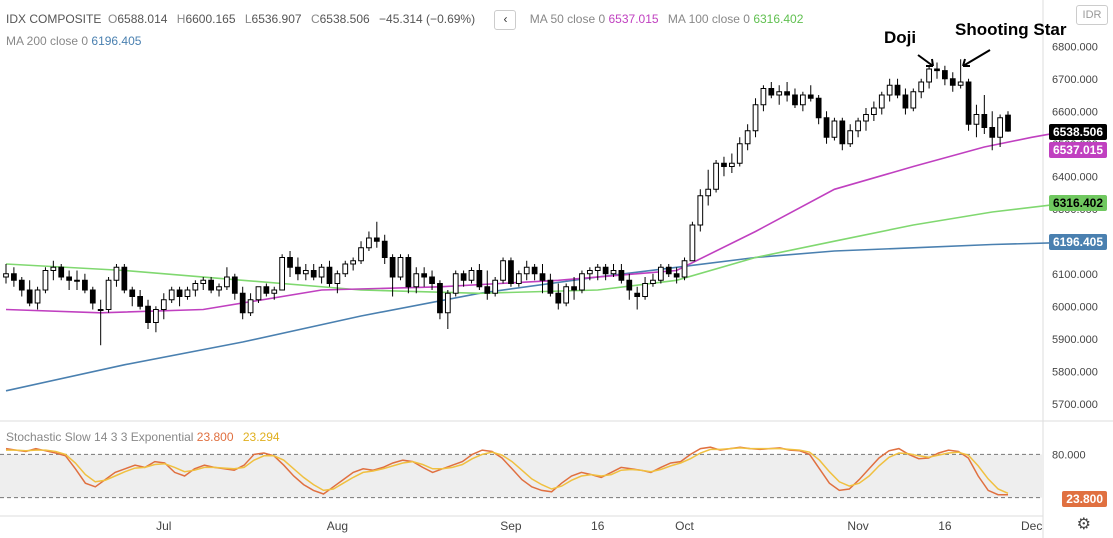  I want to click on ma200-legend: MA 200 close 0 6196.405, so click(76, 41).